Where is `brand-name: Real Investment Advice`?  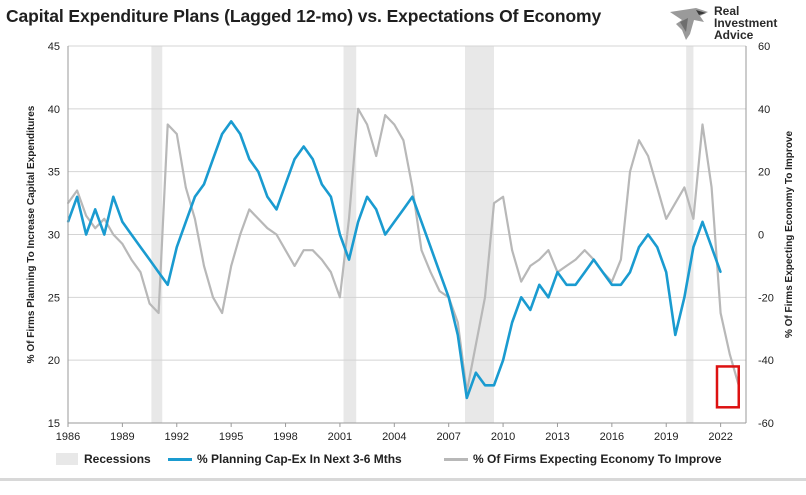 brand-name: Real Investment Advice is located at coordinates (745, 23).